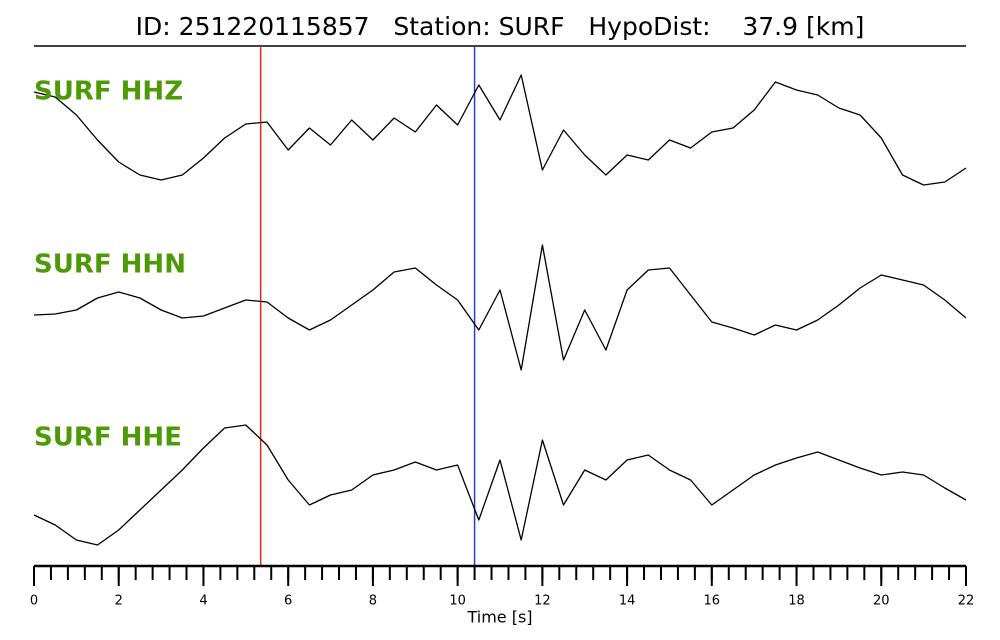 The width and height of the screenshot is (1000, 640). What do you see at coordinates (881, 601) in the screenshot?
I see `x-tick-label: 20` at bounding box center [881, 601].